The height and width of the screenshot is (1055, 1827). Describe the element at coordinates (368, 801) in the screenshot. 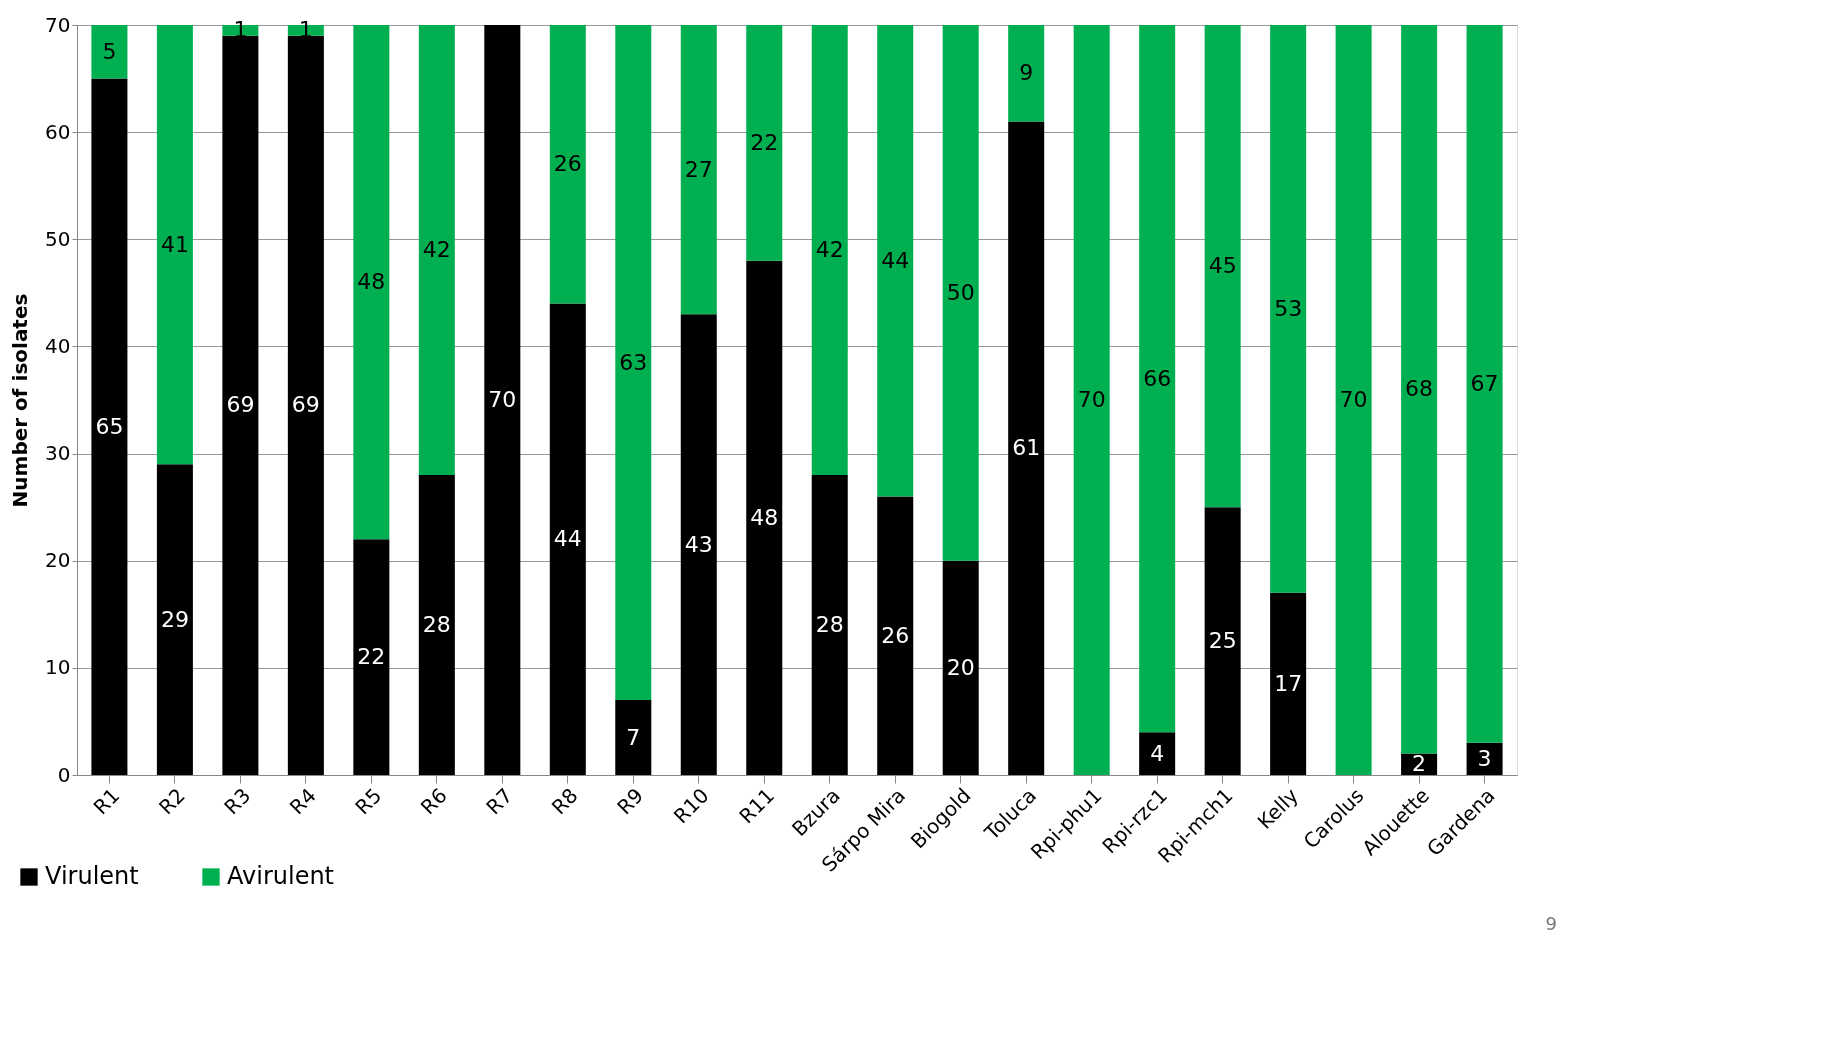

I see `x-tick-label: R5` at that location.